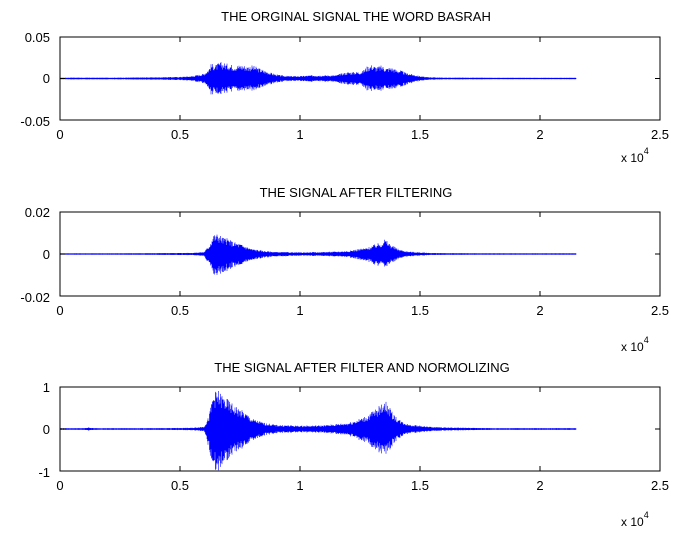 The image size is (675, 533). I want to click on subplot-2-x-multiplier-exponent: 4, so click(646, 340).